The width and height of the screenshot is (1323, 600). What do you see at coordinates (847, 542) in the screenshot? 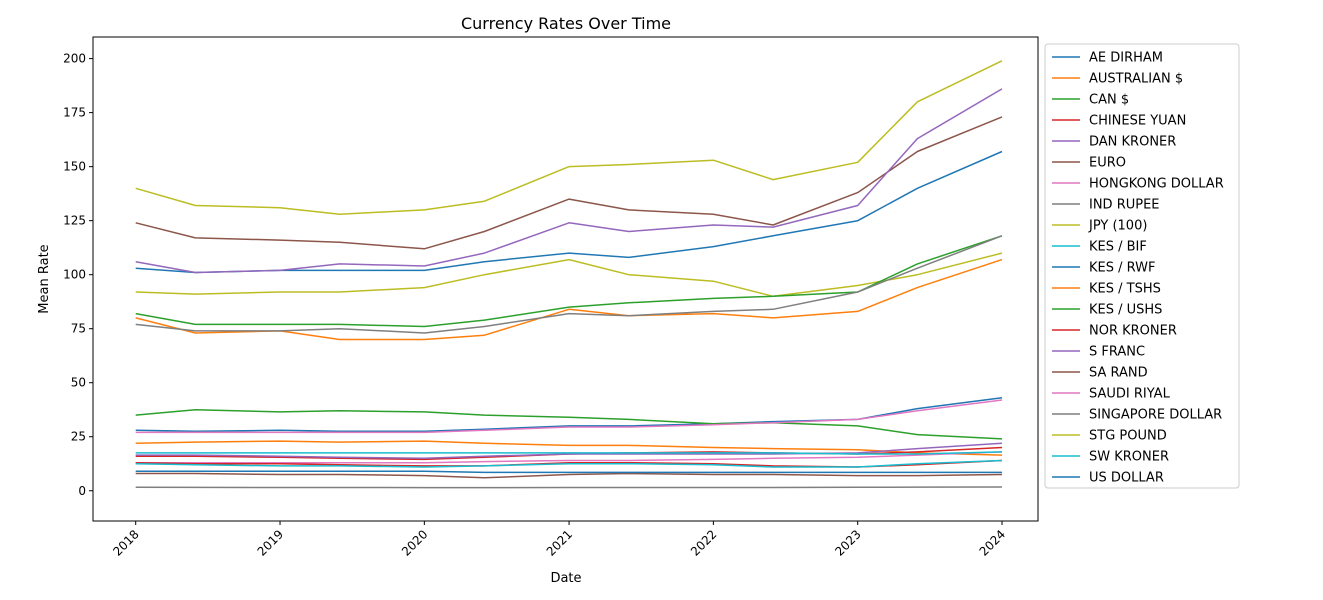
I see `x-tick-label: 2023` at bounding box center [847, 542].